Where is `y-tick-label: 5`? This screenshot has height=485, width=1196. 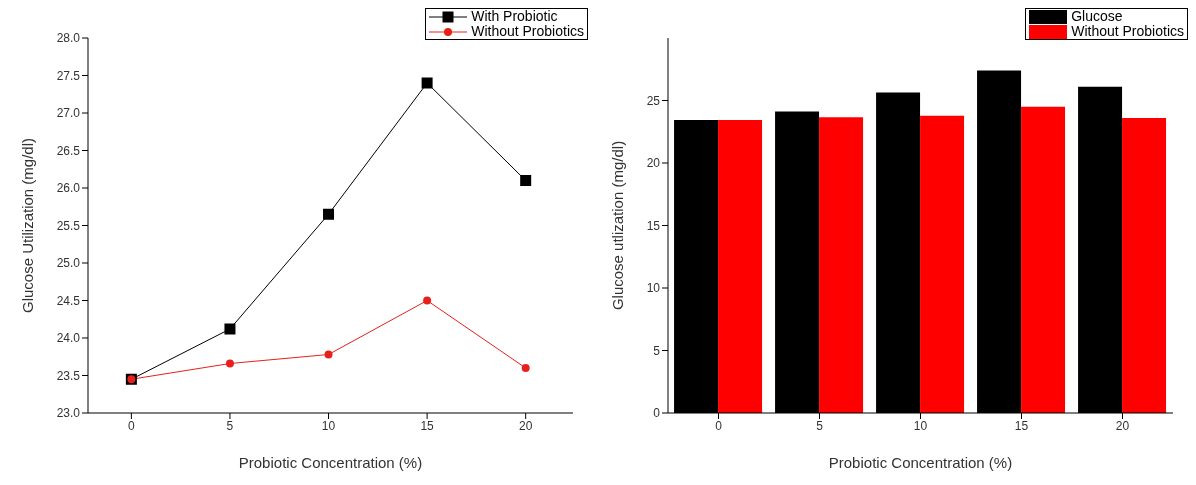 y-tick-label: 5 is located at coordinates (657, 350).